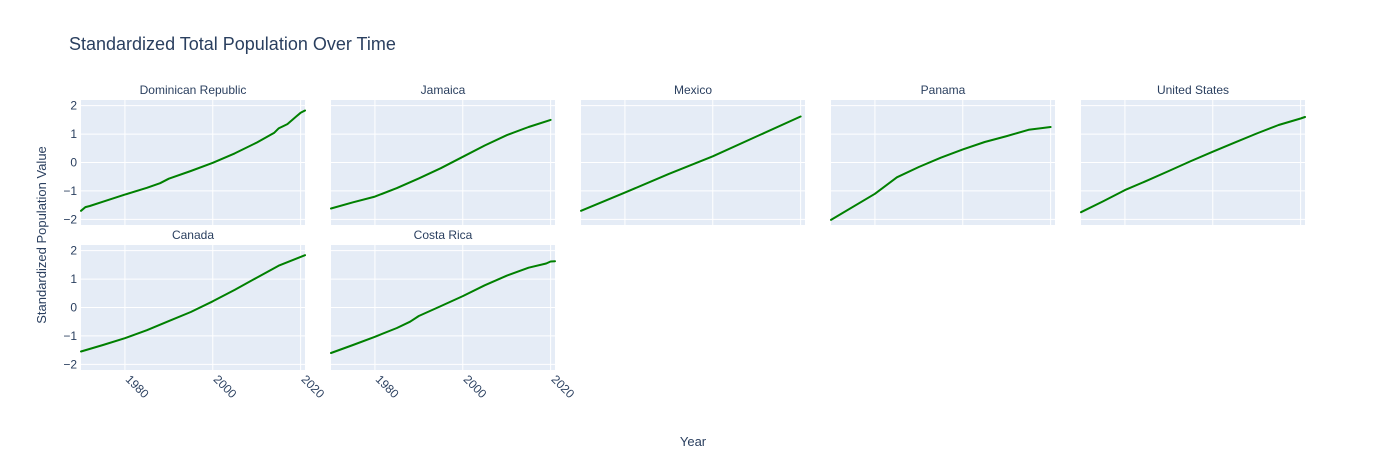  I want to click on panel-title: Panama, so click(943, 90).